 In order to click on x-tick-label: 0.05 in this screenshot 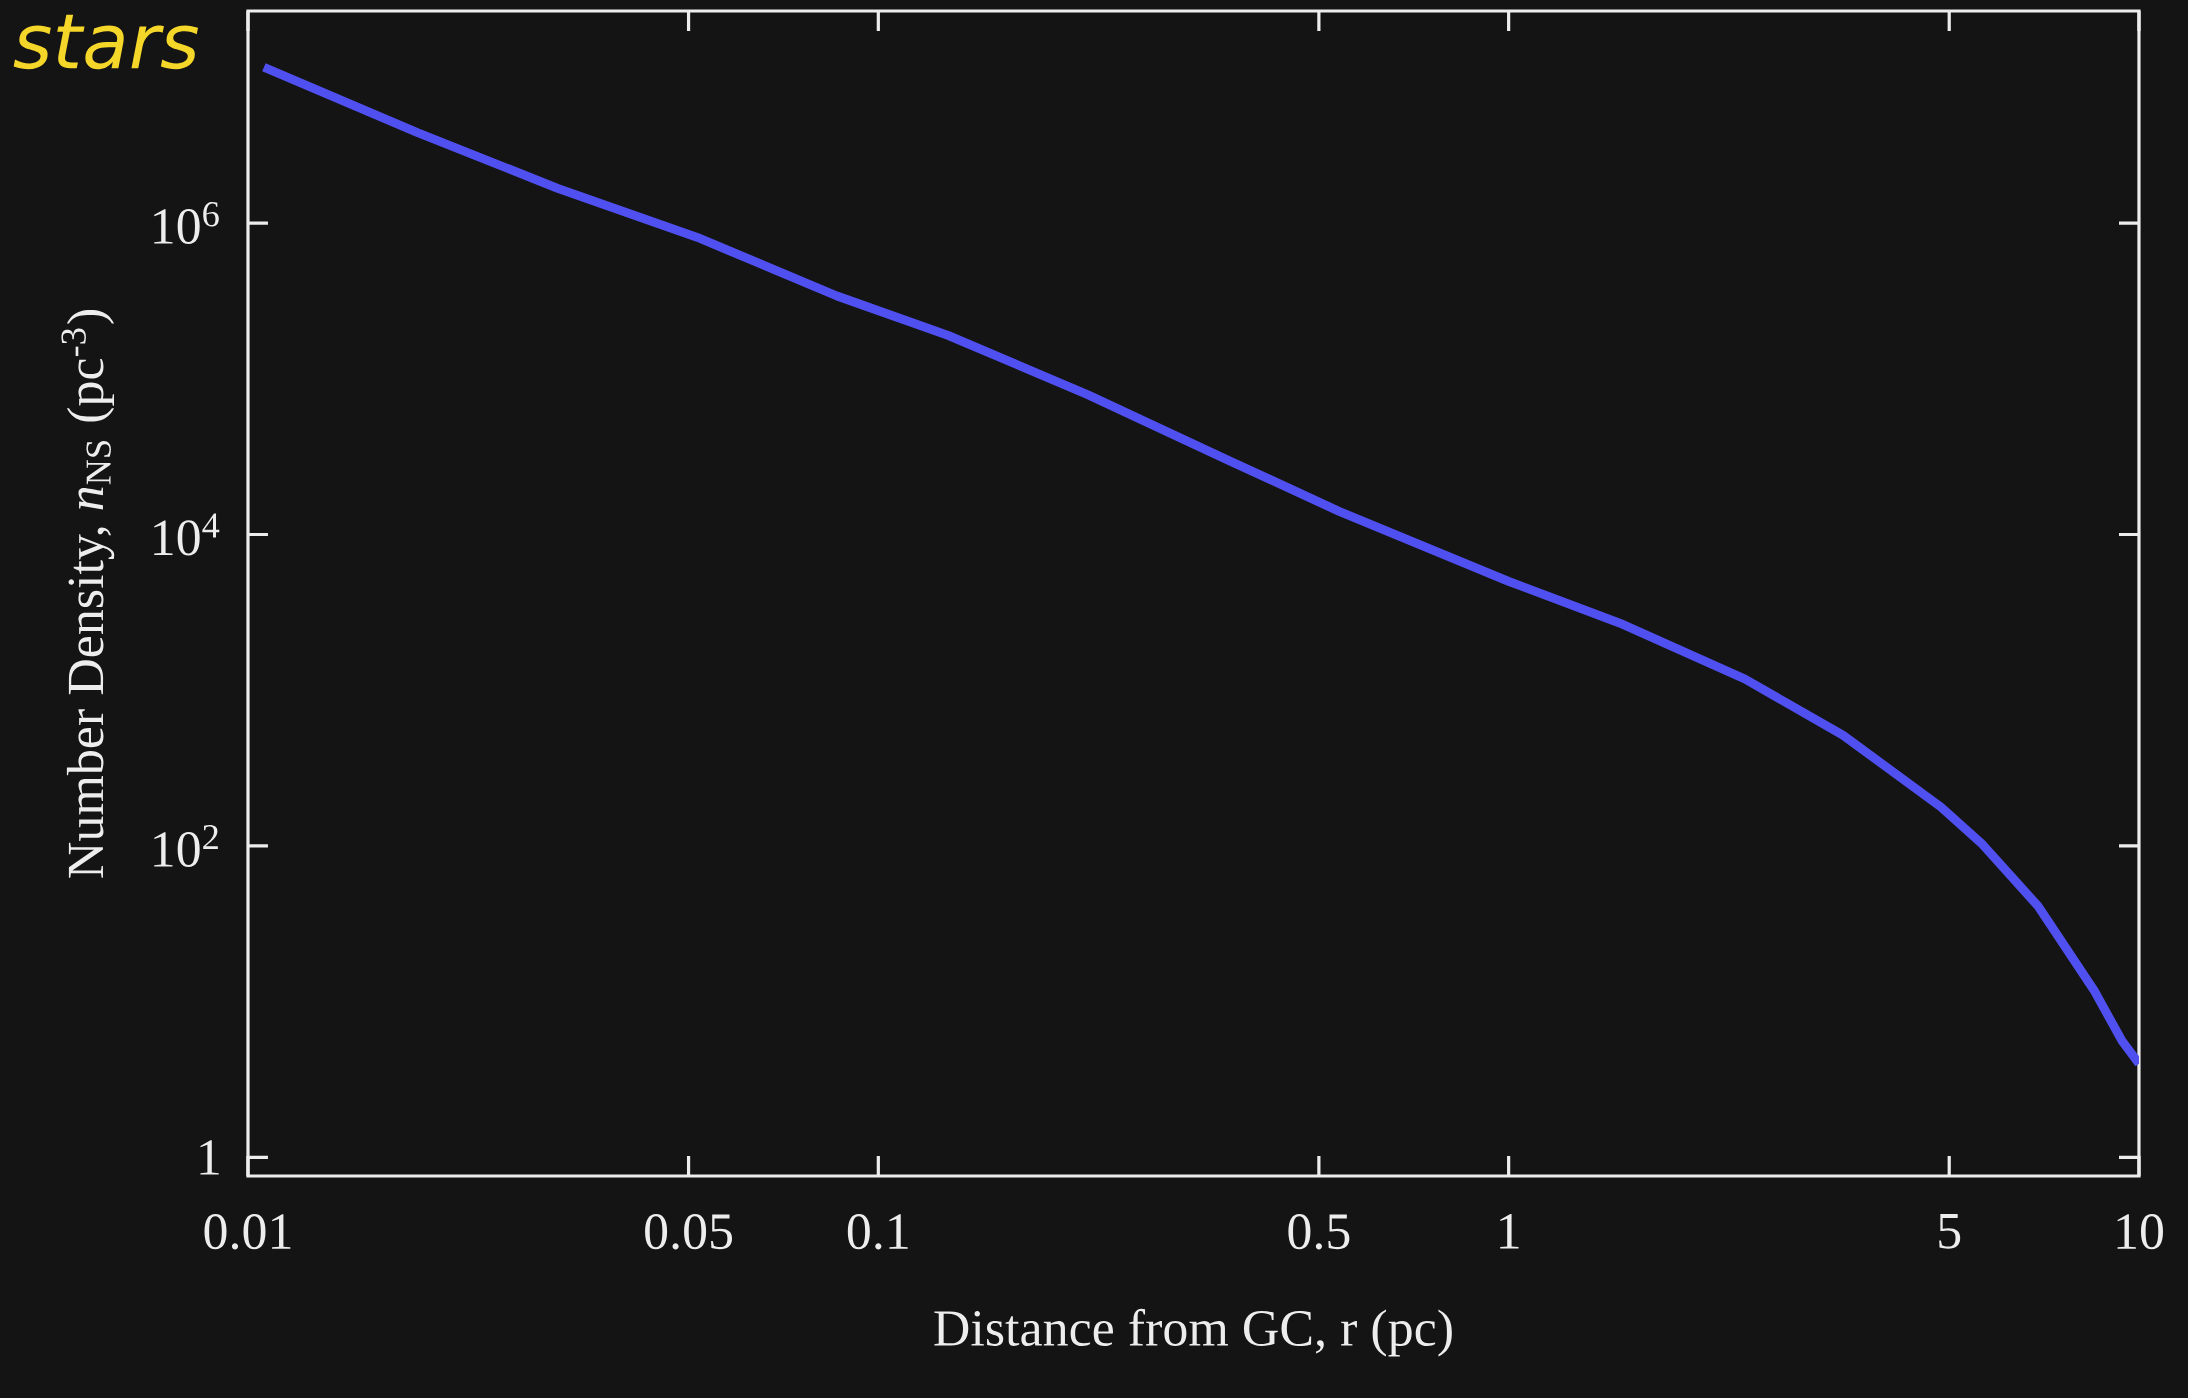, I will do `click(689, 1232)`.